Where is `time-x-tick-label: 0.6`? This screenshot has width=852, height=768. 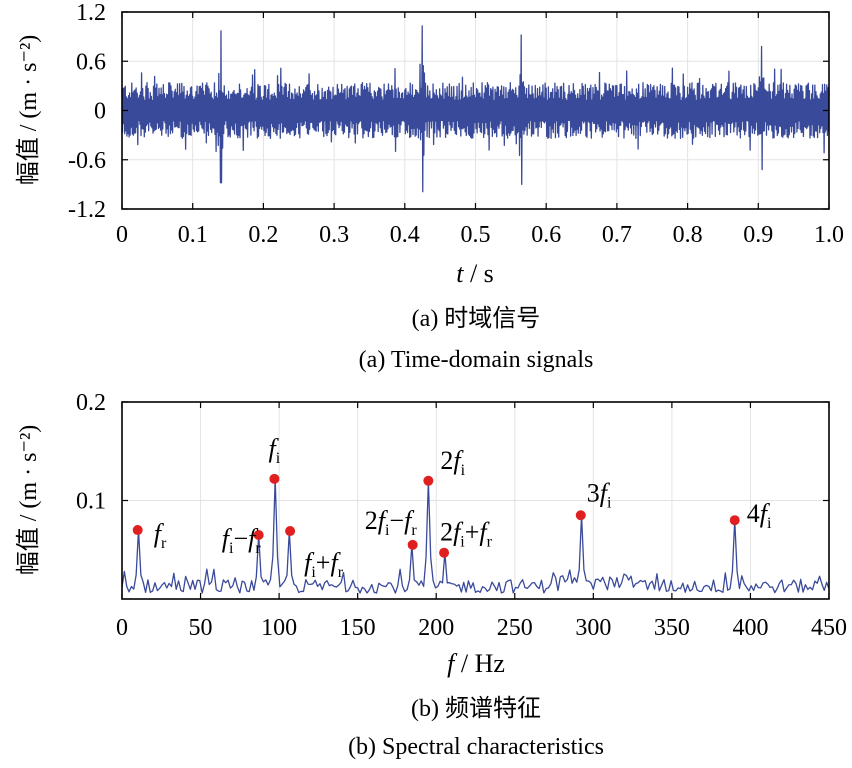 time-x-tick-label: 0.6 is located at coordinates (546, 235).